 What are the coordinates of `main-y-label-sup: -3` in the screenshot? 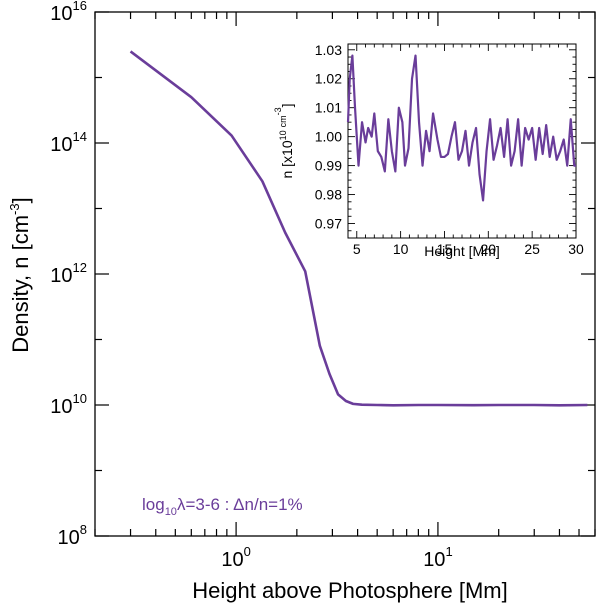 It's located at (14, 209).